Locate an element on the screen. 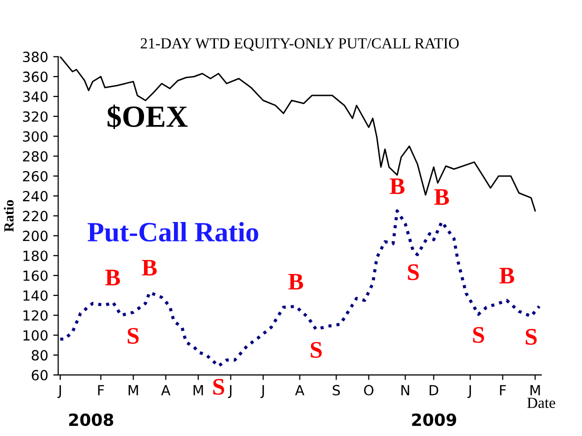  x-axis-title: Date is located at coordinates (541, 403).